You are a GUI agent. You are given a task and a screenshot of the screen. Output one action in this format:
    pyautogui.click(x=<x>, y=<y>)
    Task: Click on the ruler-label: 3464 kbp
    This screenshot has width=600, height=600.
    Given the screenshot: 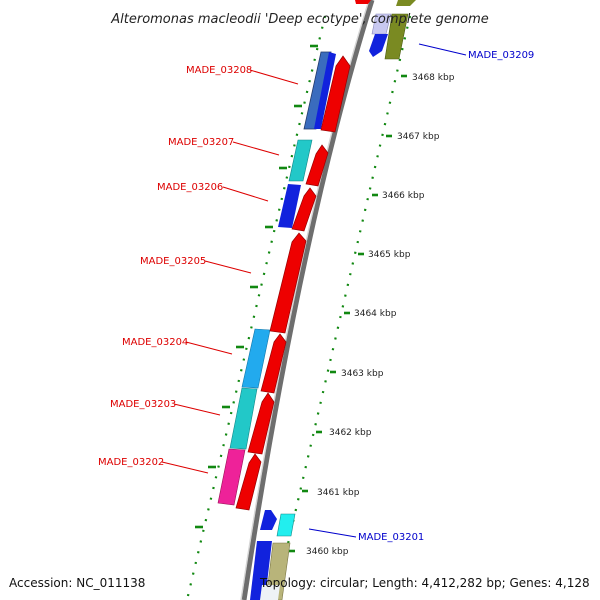 What is the action you would take?
    pyautogui.click(x=375, y=314)
    